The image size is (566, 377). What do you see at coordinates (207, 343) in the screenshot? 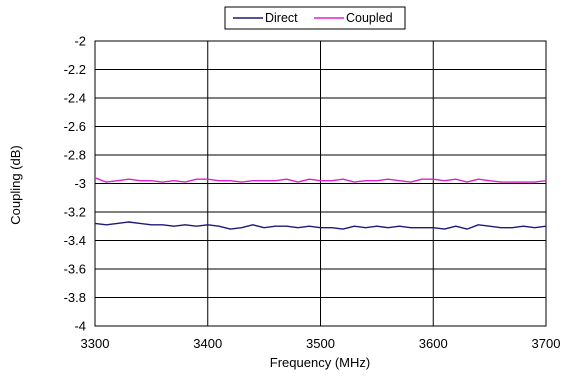
I see `x-tick-label: 3400` at bounding box center [207, 343].